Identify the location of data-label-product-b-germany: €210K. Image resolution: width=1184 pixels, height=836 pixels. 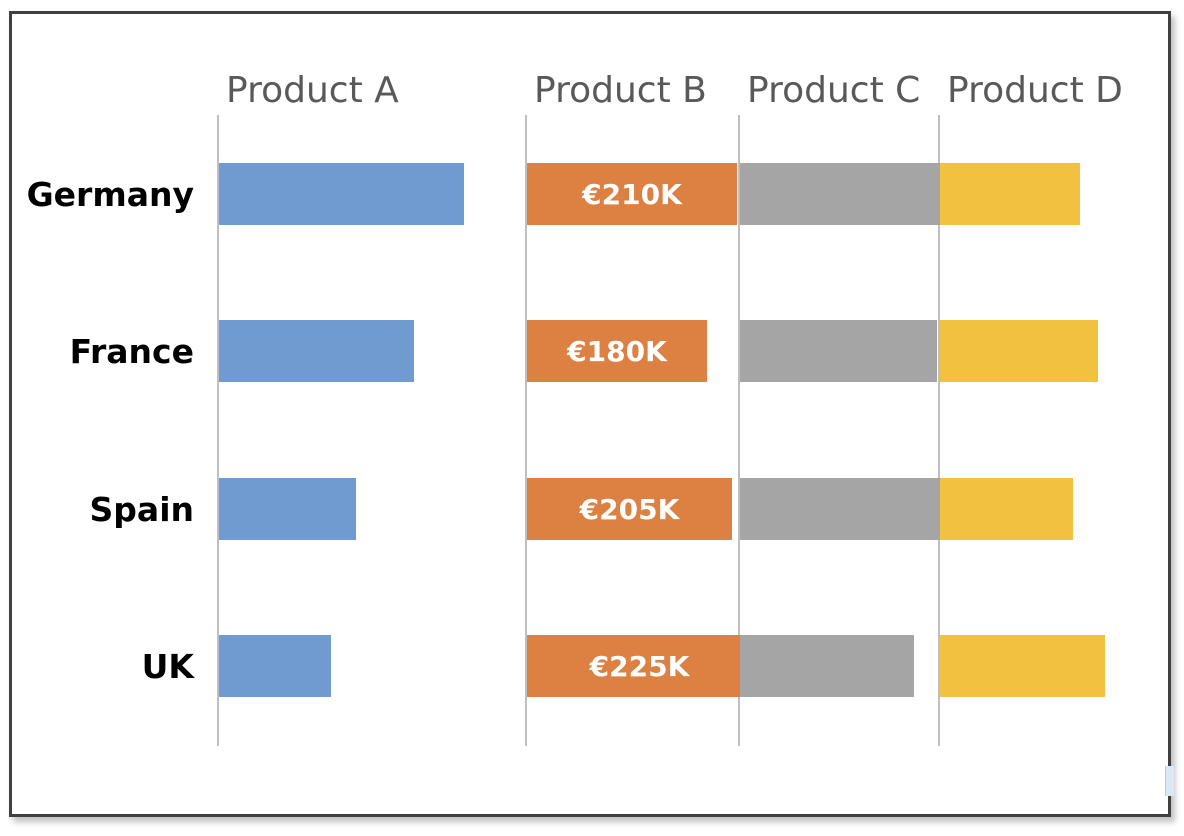
(632, 194).